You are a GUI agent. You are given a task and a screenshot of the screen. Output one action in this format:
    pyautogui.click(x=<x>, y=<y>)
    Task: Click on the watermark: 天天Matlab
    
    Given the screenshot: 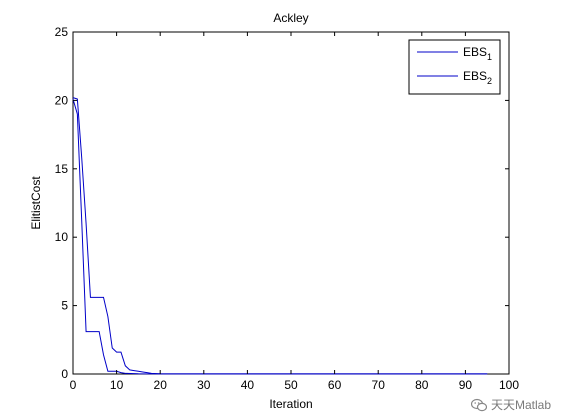 What is the action you would take?
    pyautogui.click(x=510, y=404)
    